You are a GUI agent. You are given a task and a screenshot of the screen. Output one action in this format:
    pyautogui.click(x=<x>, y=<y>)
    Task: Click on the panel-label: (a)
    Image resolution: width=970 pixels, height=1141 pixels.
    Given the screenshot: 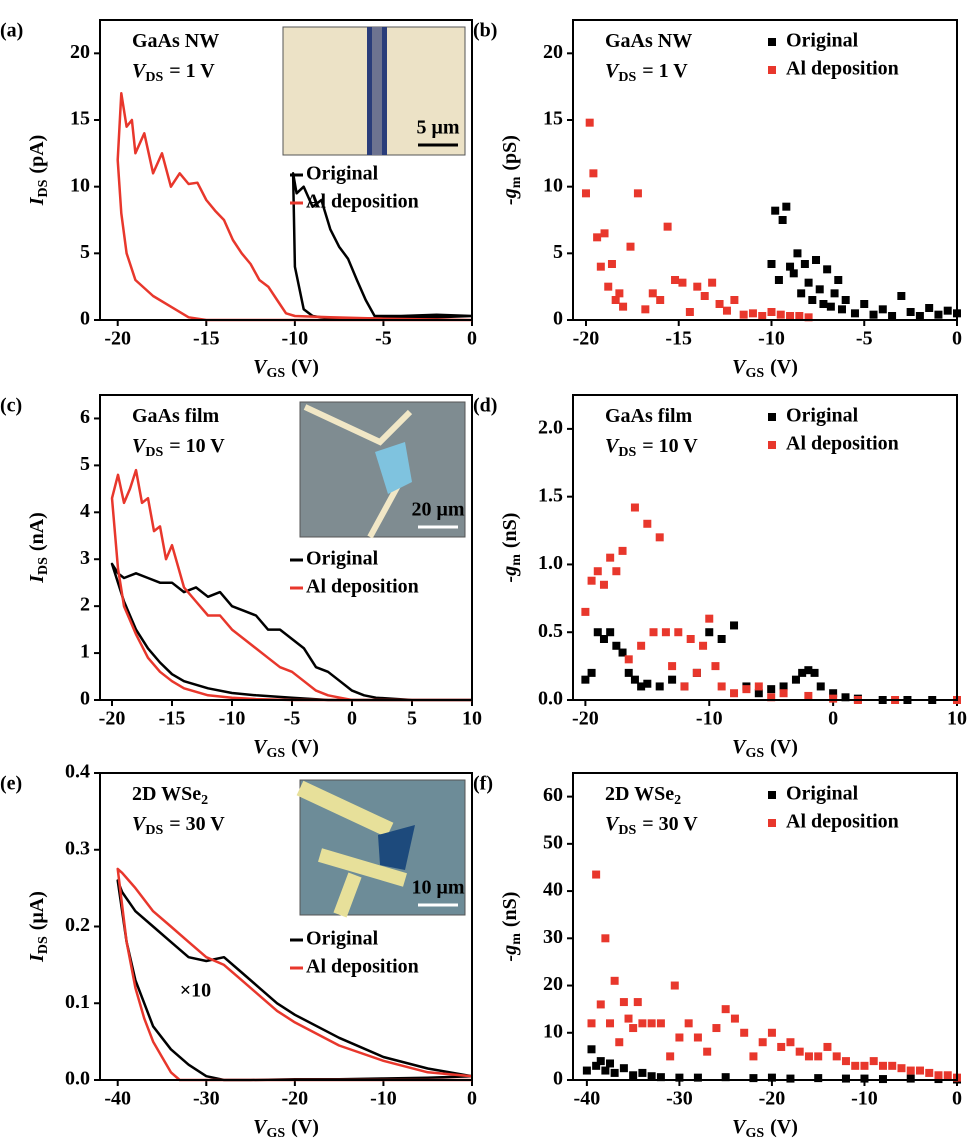 What is the action you would take?
    pyautogui.click(x=11, y=31)
    